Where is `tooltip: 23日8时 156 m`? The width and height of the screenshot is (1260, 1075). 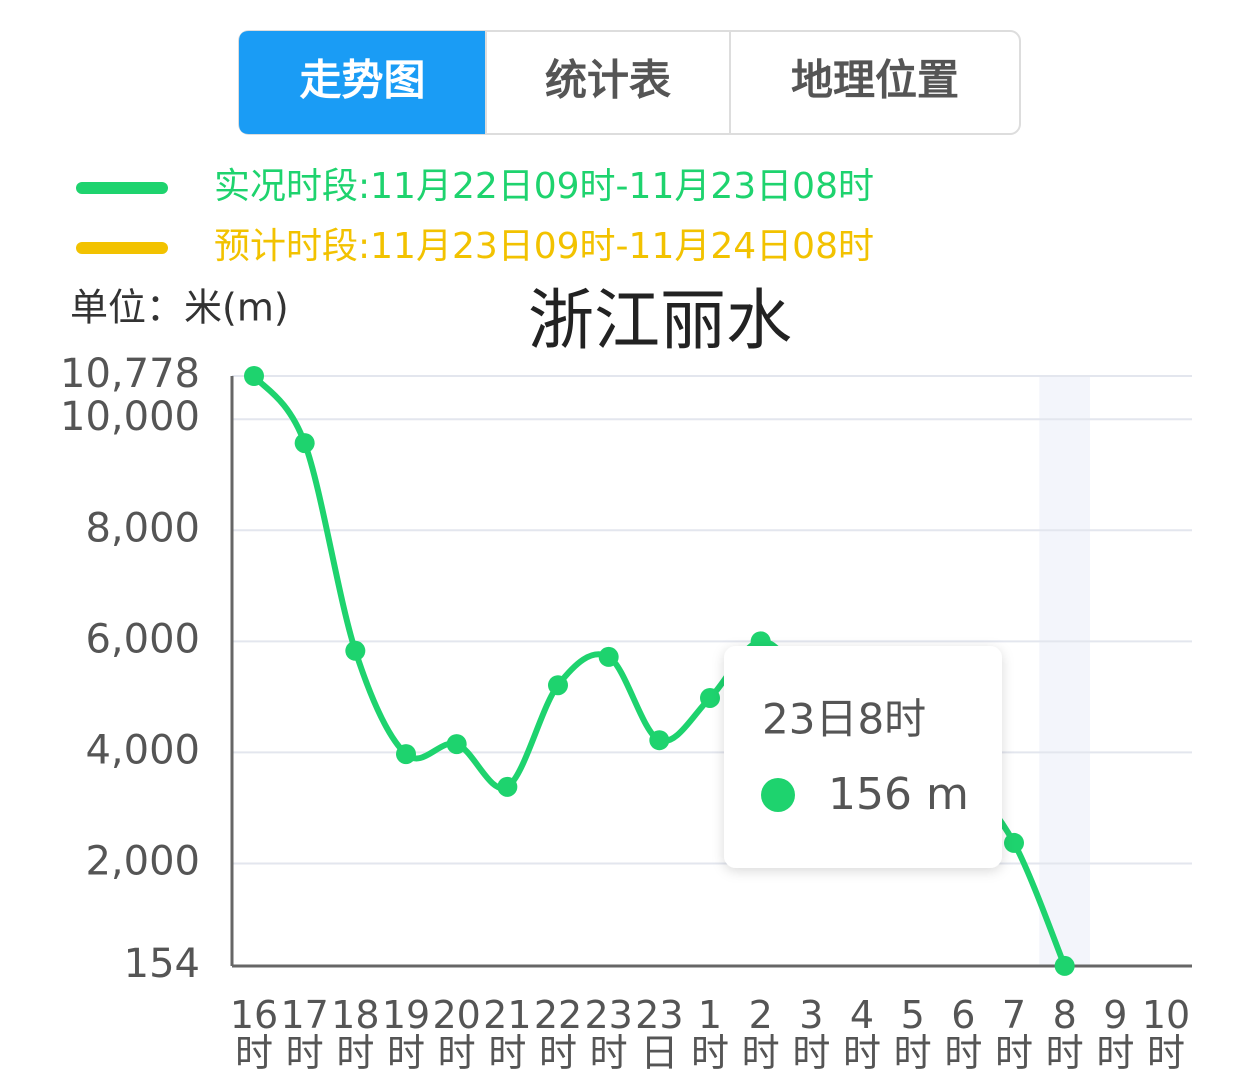
tooltip: 23日8时 156 m is located at coordinates (863, 757).